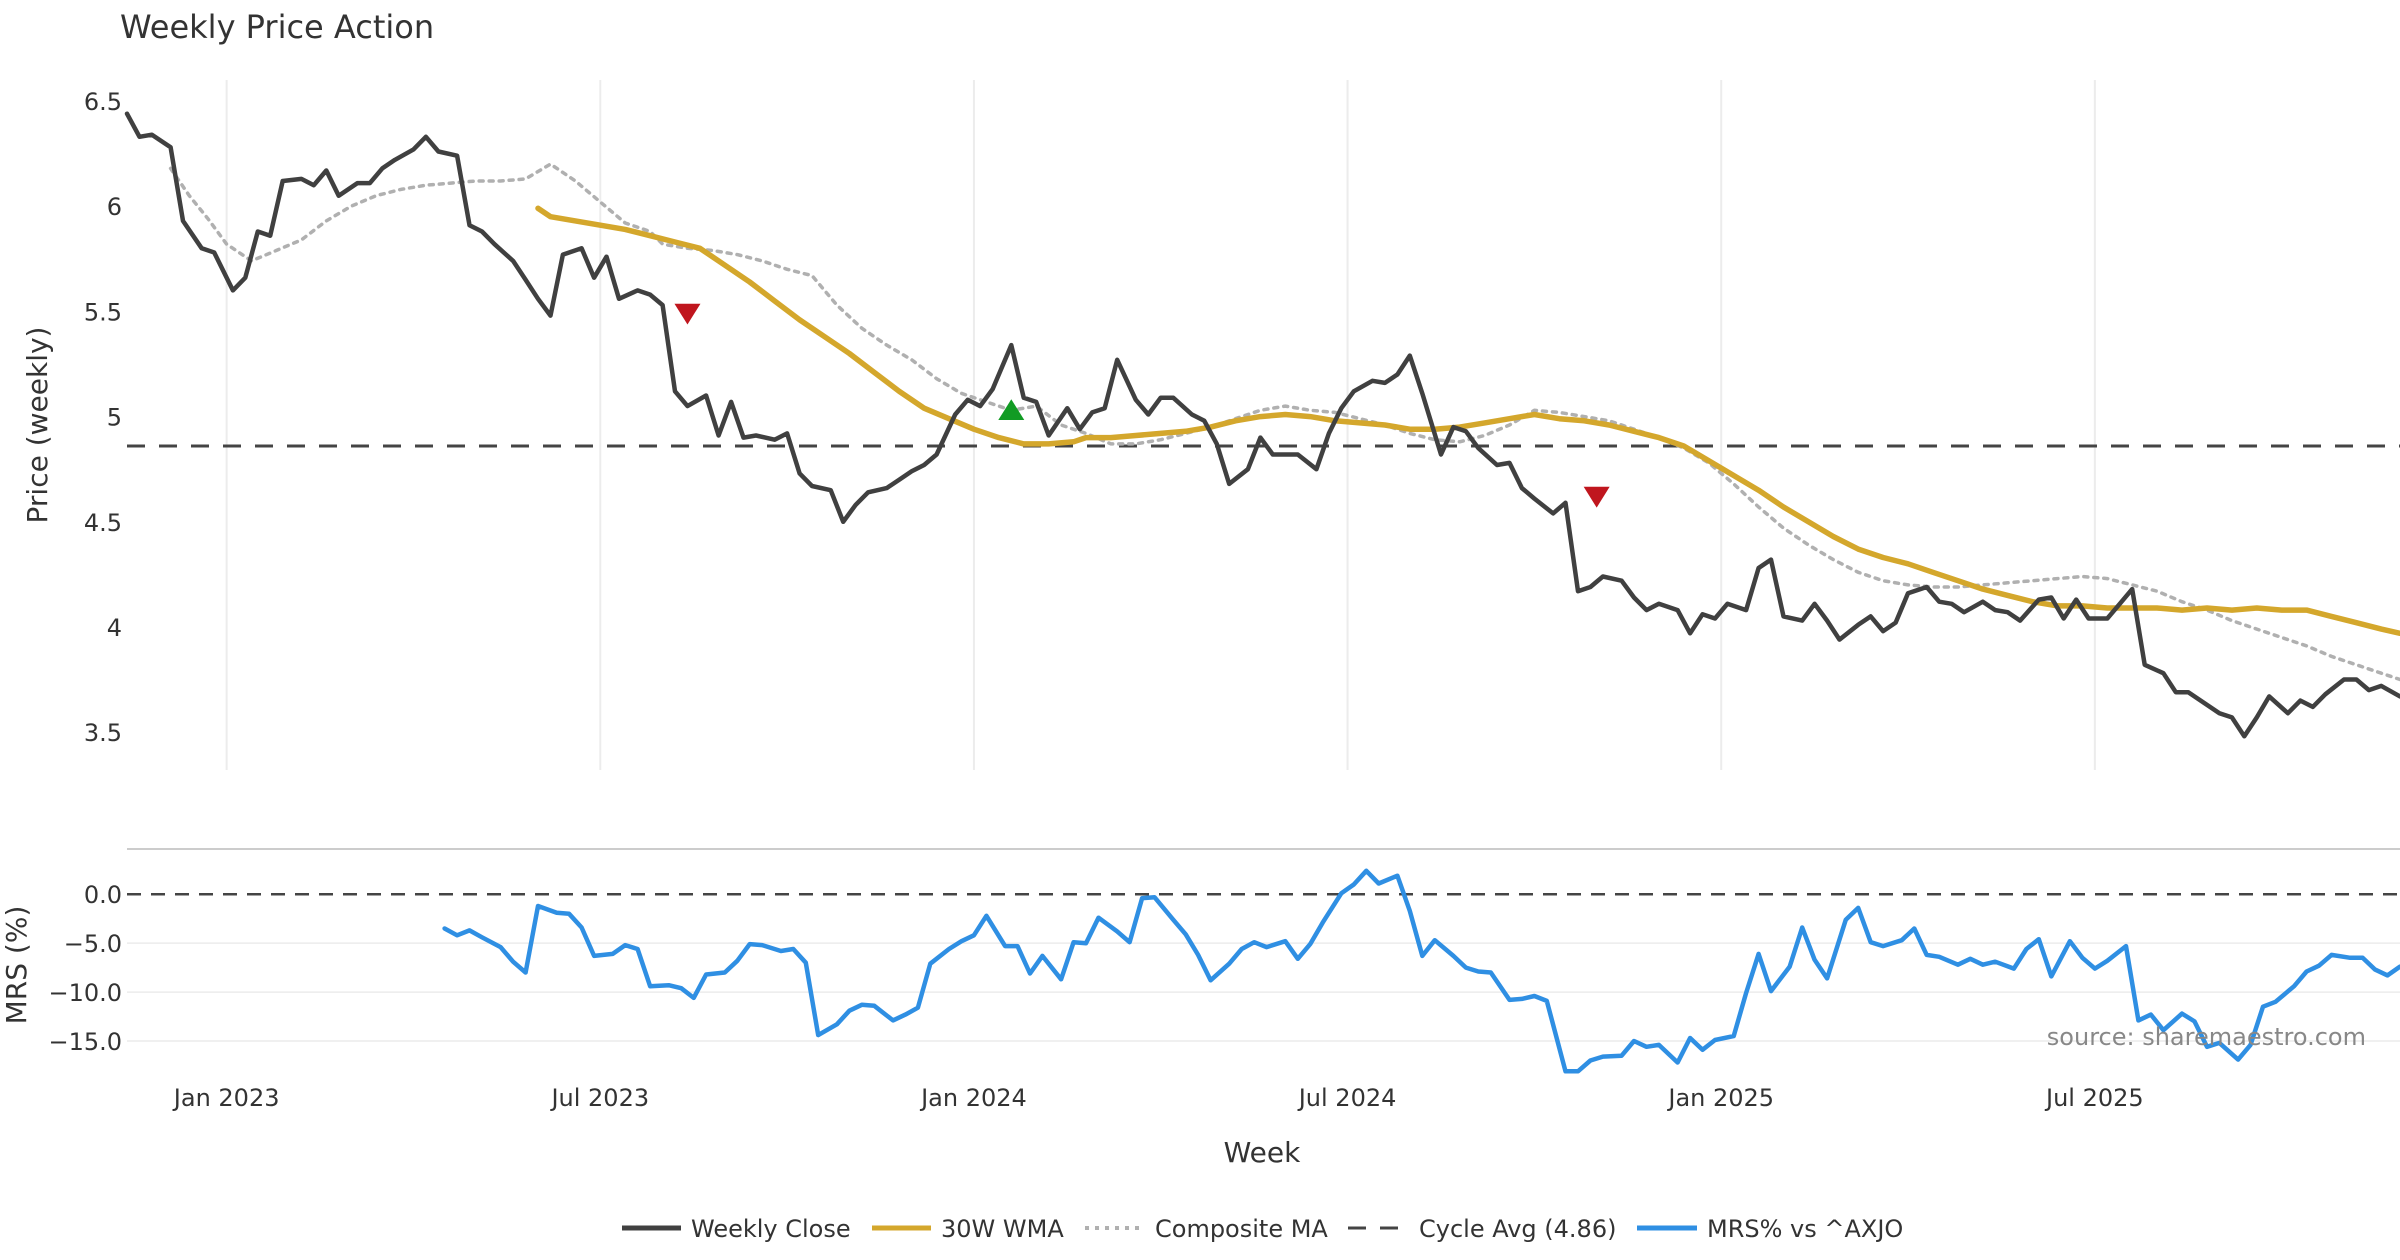 The height and width of the screenshot is (1260, 2400). What do you see at coordinates (1142, 405) in the screenshot?
I see `signal-markers` at bounding box center [1142, 405].